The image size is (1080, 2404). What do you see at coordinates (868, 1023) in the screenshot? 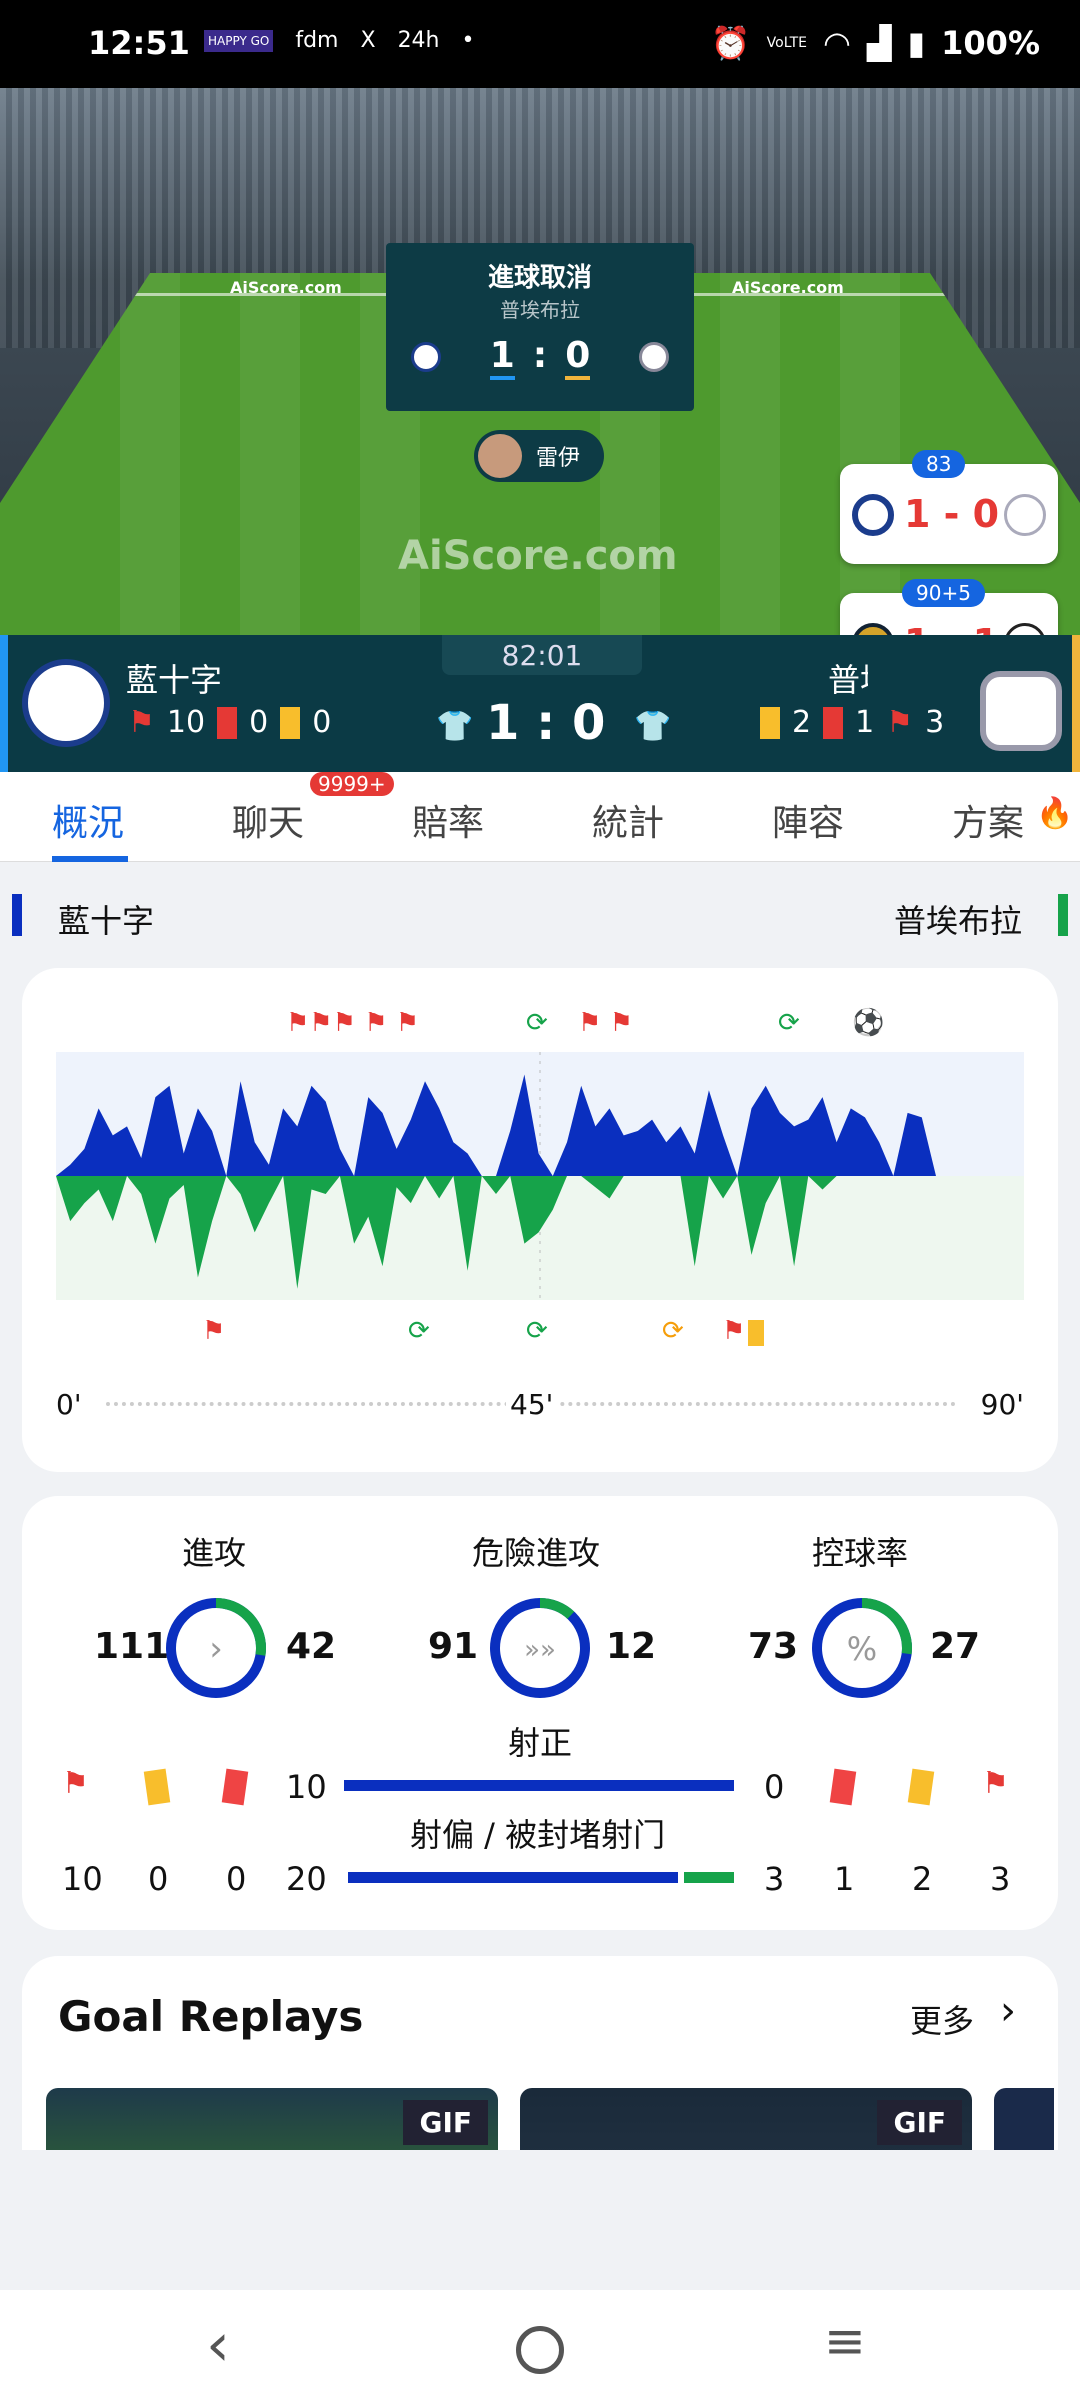
I see `goal-cancelled-icon: ⚽` at bounding box center [868, 1023].